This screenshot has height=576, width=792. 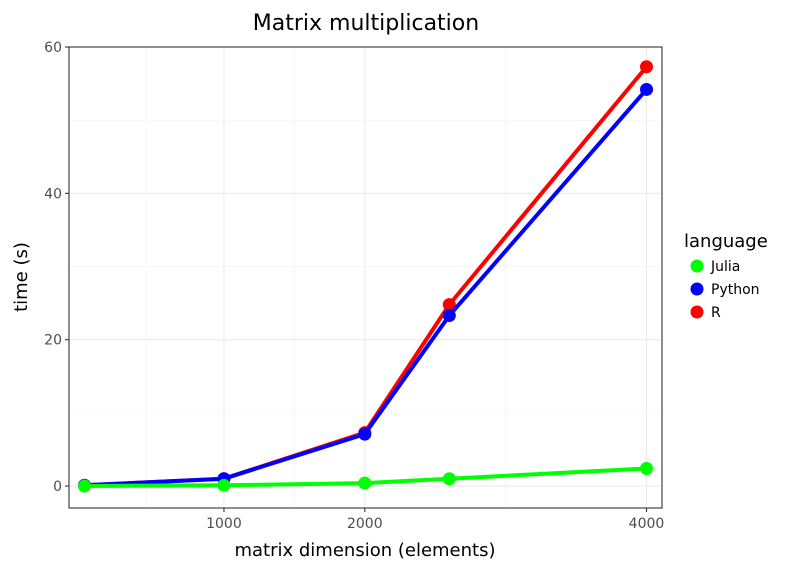 What do you see at coordinates (365, 524) in the screenshot?
I see `x-tick-label: 2000` at bounding box center [365, 524].